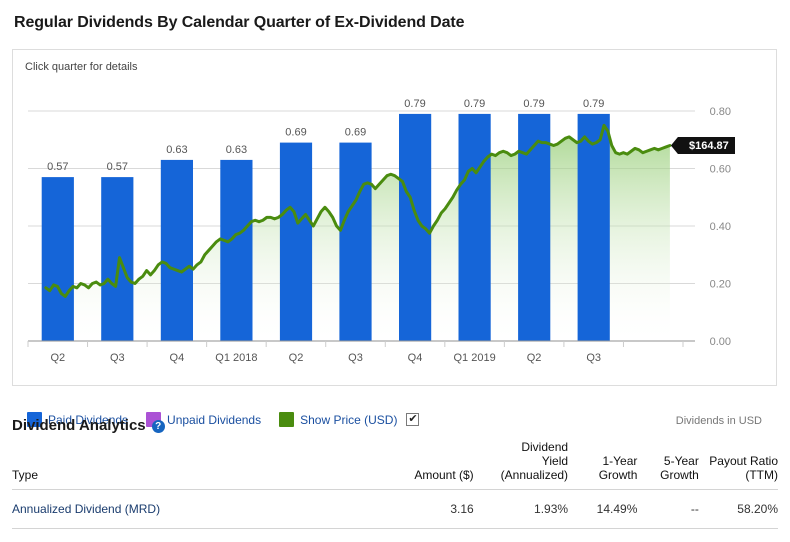 This screenshot has width=790, height=542. Describe the element at coordinates (668, 465) in the screenshot. I see `column-header-5-year-growth: 5-Year Growth` at that location.